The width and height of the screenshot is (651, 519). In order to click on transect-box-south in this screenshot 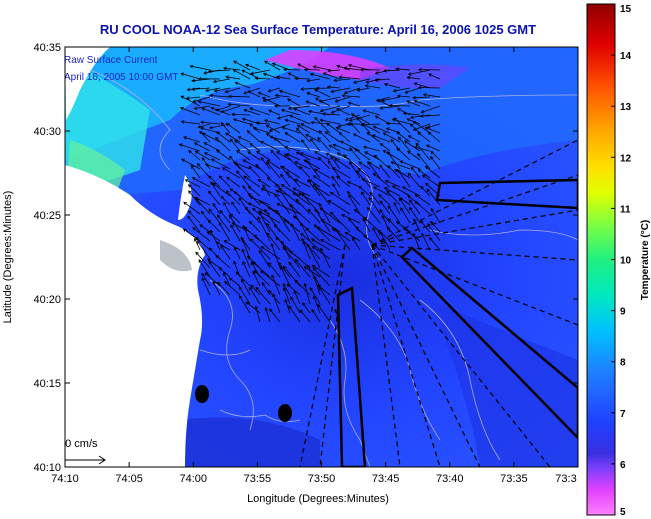, I will do `click(351, 376)`.